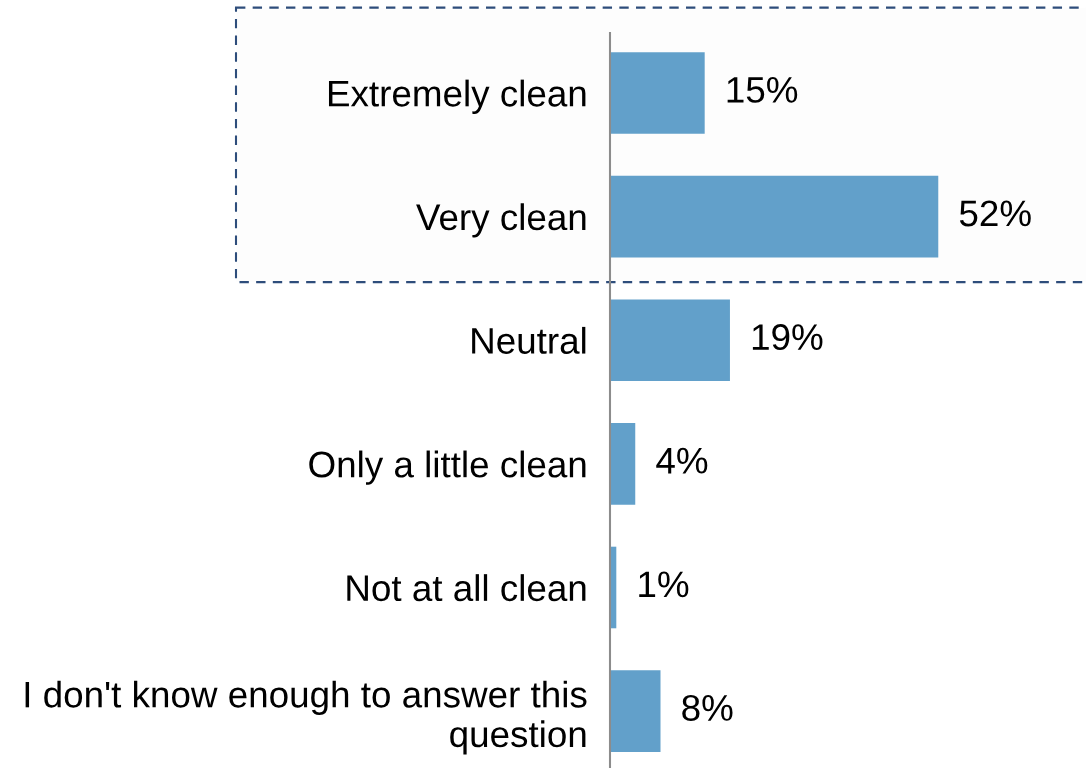  Describe the element at coordinates (306, 717) in the screenshot. I see `y-tick-label: I don't know enough to answer this question` at that location.